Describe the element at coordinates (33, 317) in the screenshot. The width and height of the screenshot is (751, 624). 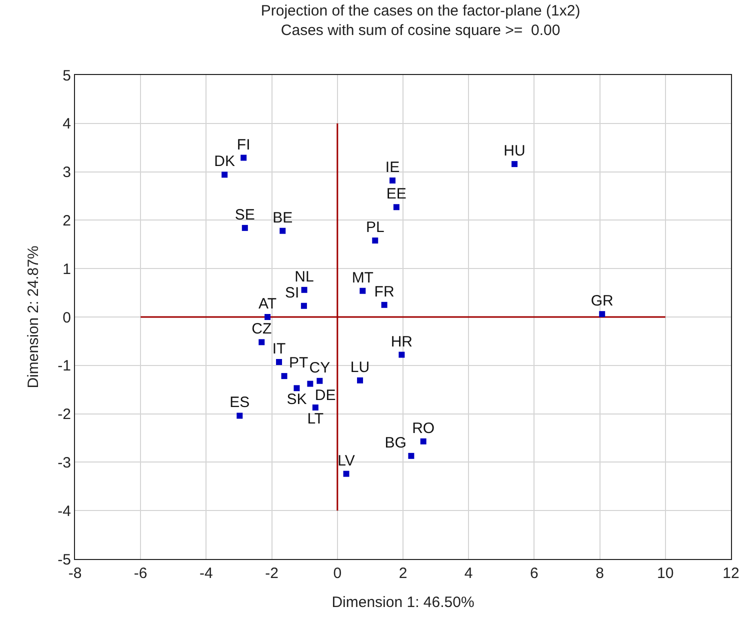
I see `y-axis-title: Dimension 2: 24.87%` at that location.